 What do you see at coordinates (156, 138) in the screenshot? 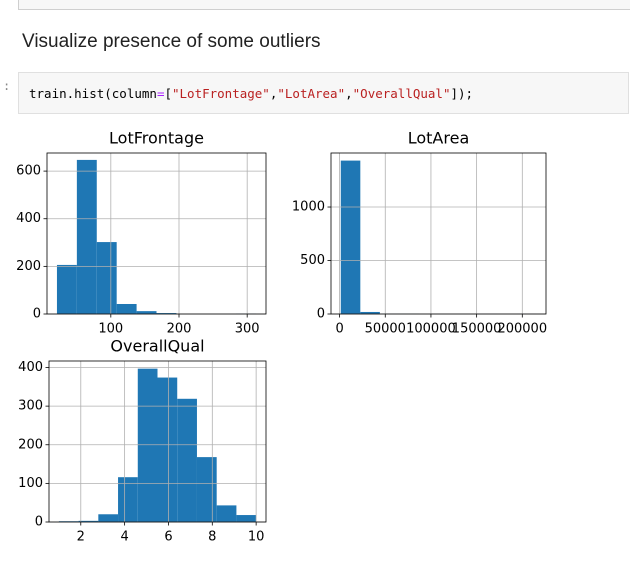
I see `subplot-title: LotFrontage` at bounding box center [156, 138].